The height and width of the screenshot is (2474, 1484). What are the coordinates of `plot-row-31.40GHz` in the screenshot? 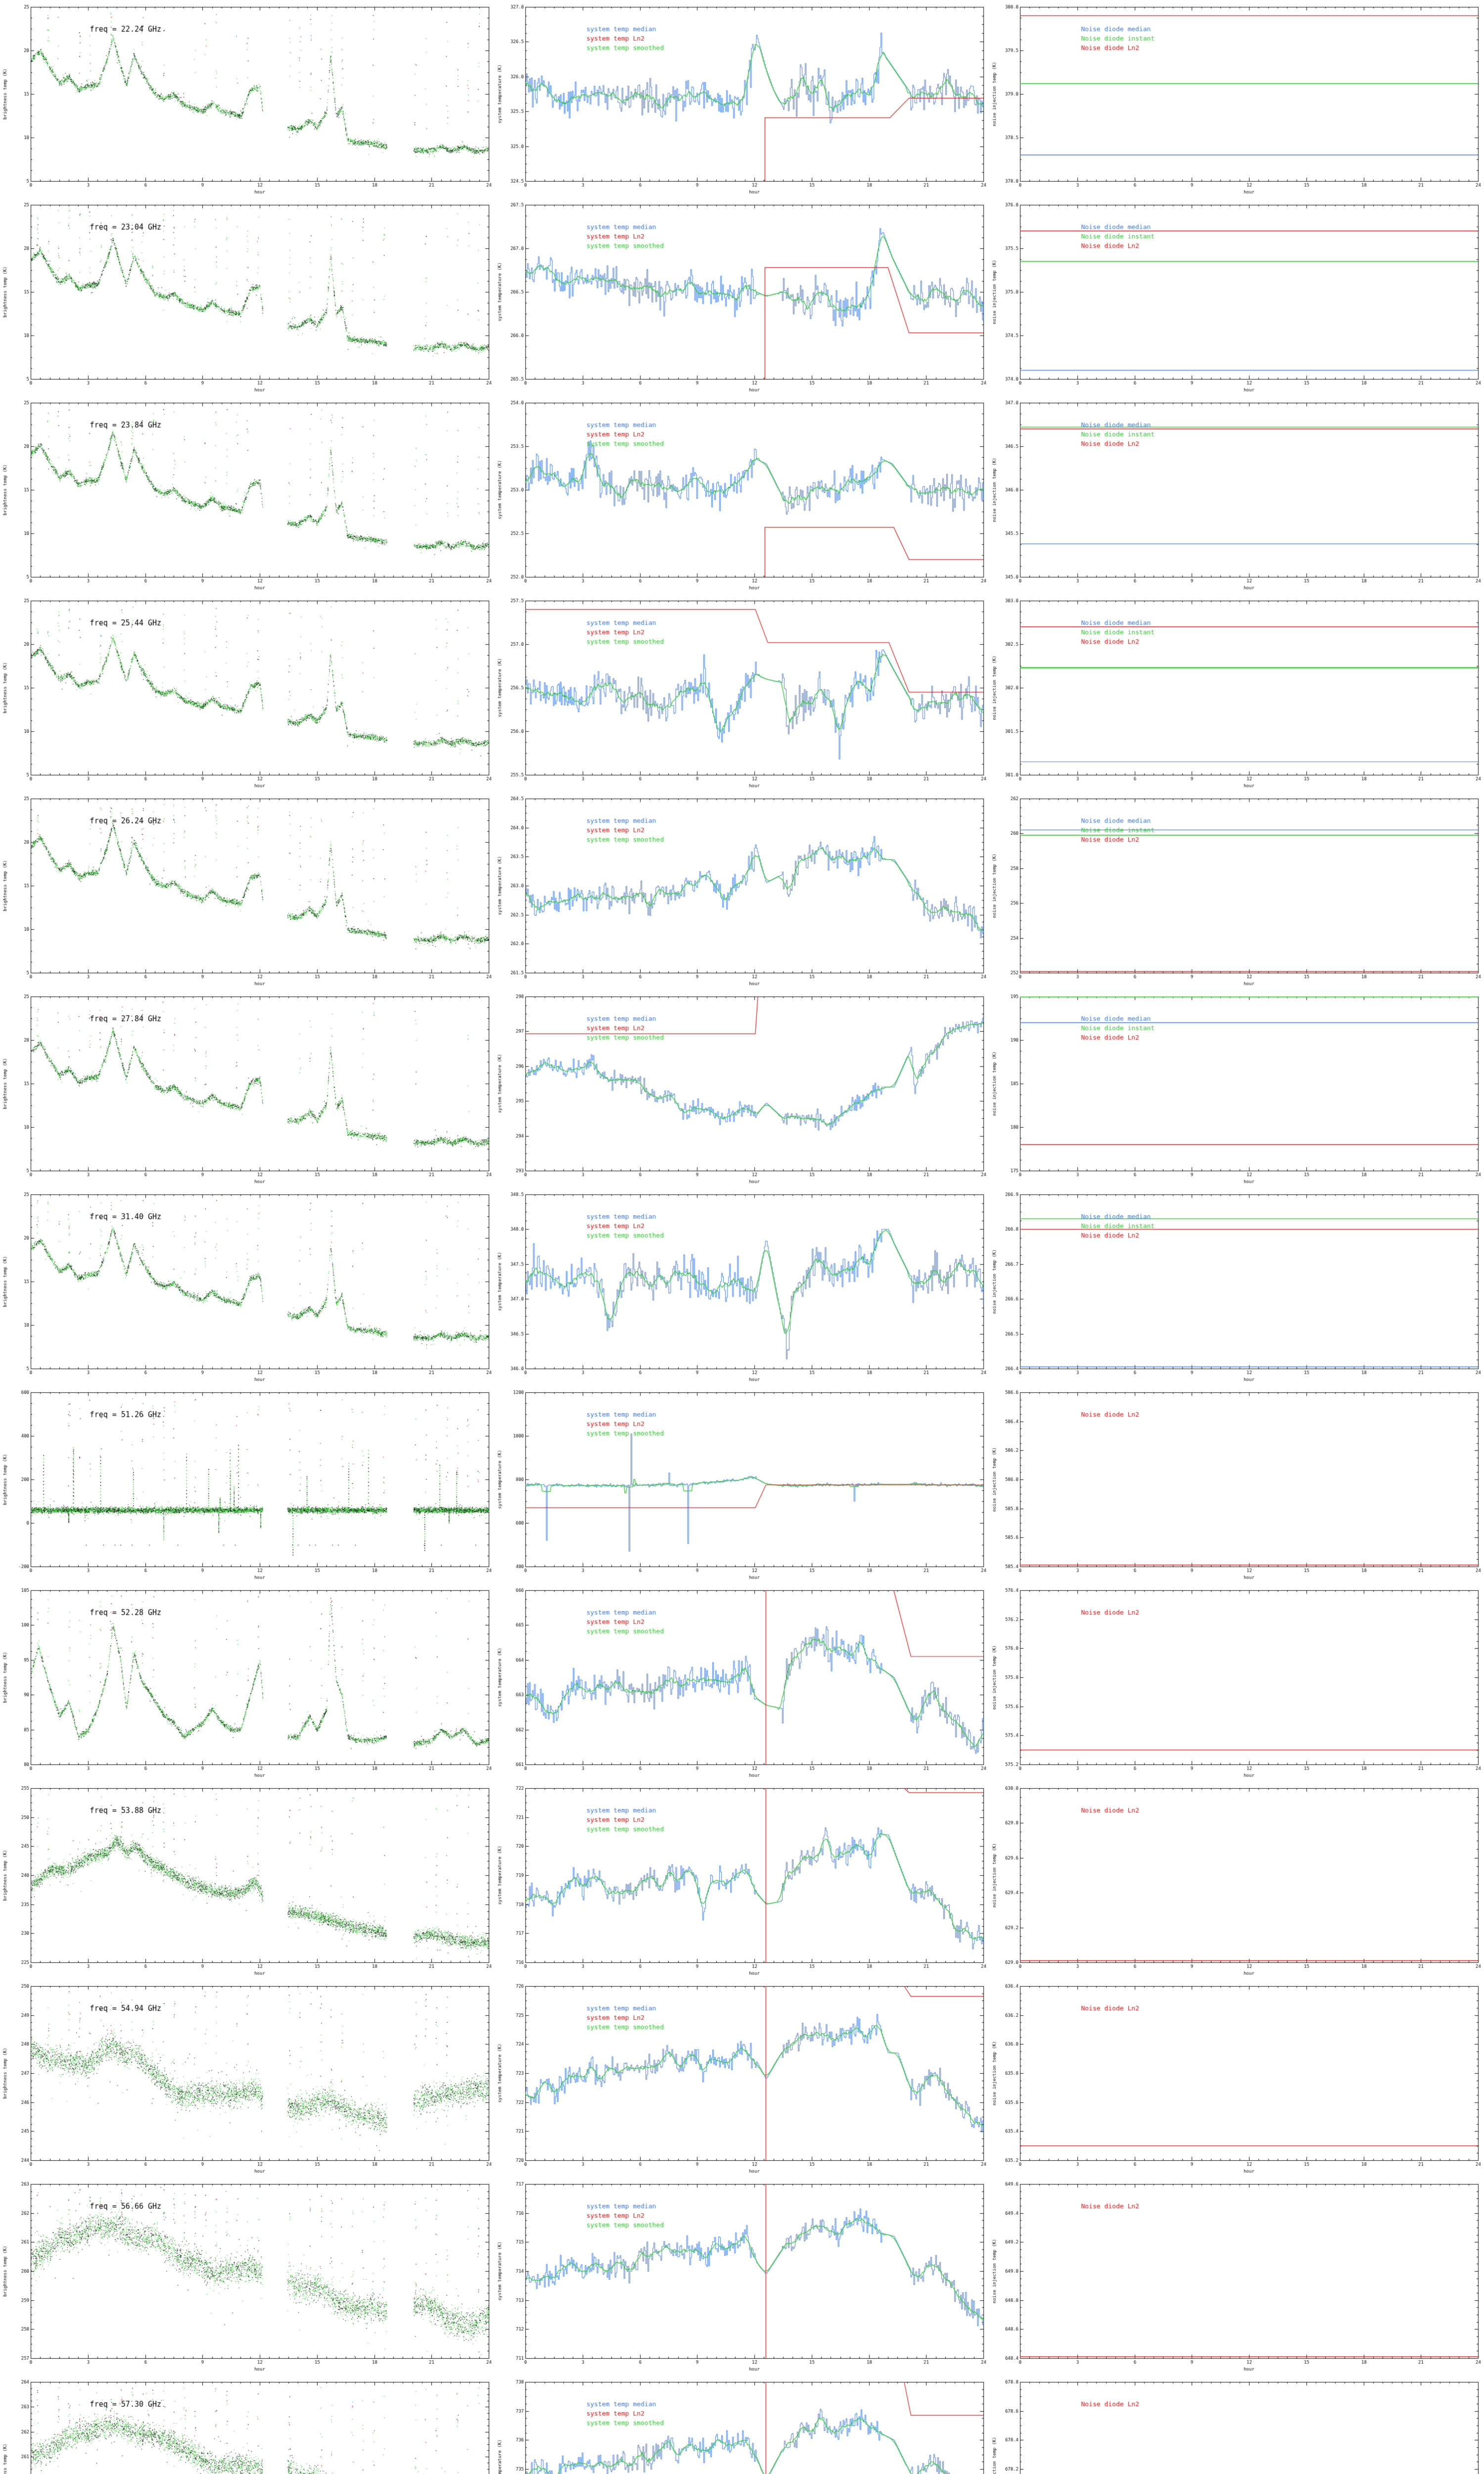 It's located at (742, 1287).